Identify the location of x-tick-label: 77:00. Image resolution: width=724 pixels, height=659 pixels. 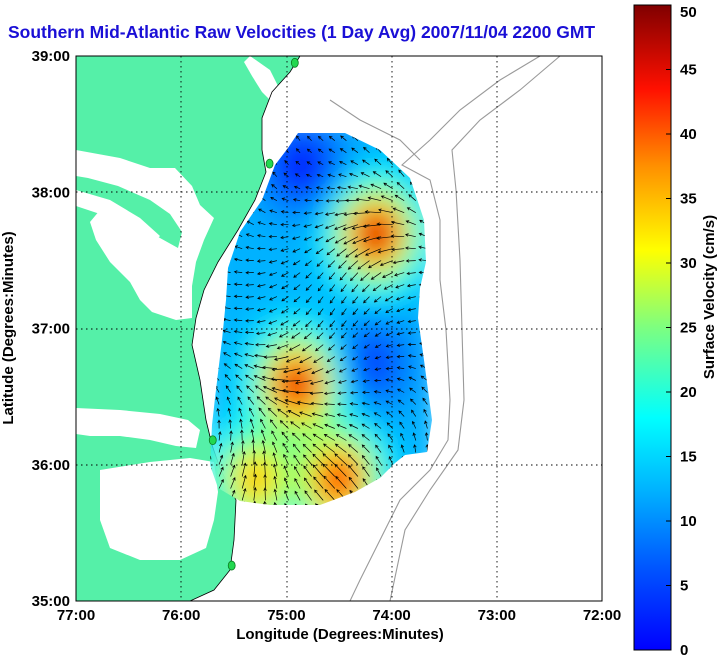
(76, 615).